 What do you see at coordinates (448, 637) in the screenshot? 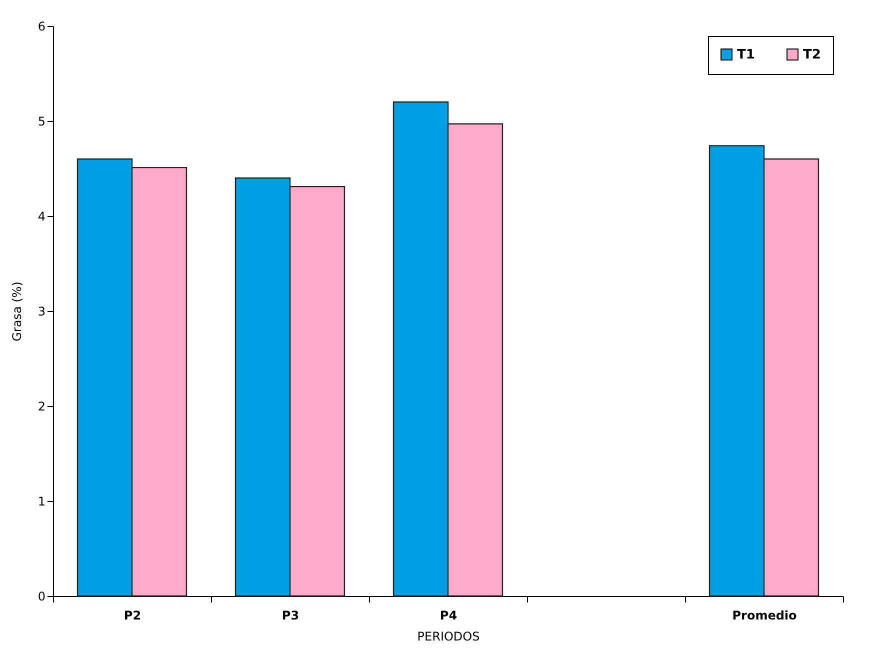
I see `x-axis-title: PERIODOS` at bounding box center [448, 637].